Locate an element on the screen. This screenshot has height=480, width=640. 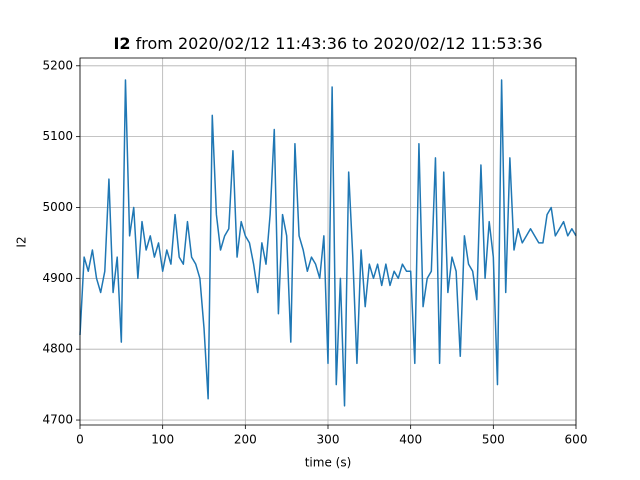
y-tick-label: 4800 is located at coordinates (57, 349).